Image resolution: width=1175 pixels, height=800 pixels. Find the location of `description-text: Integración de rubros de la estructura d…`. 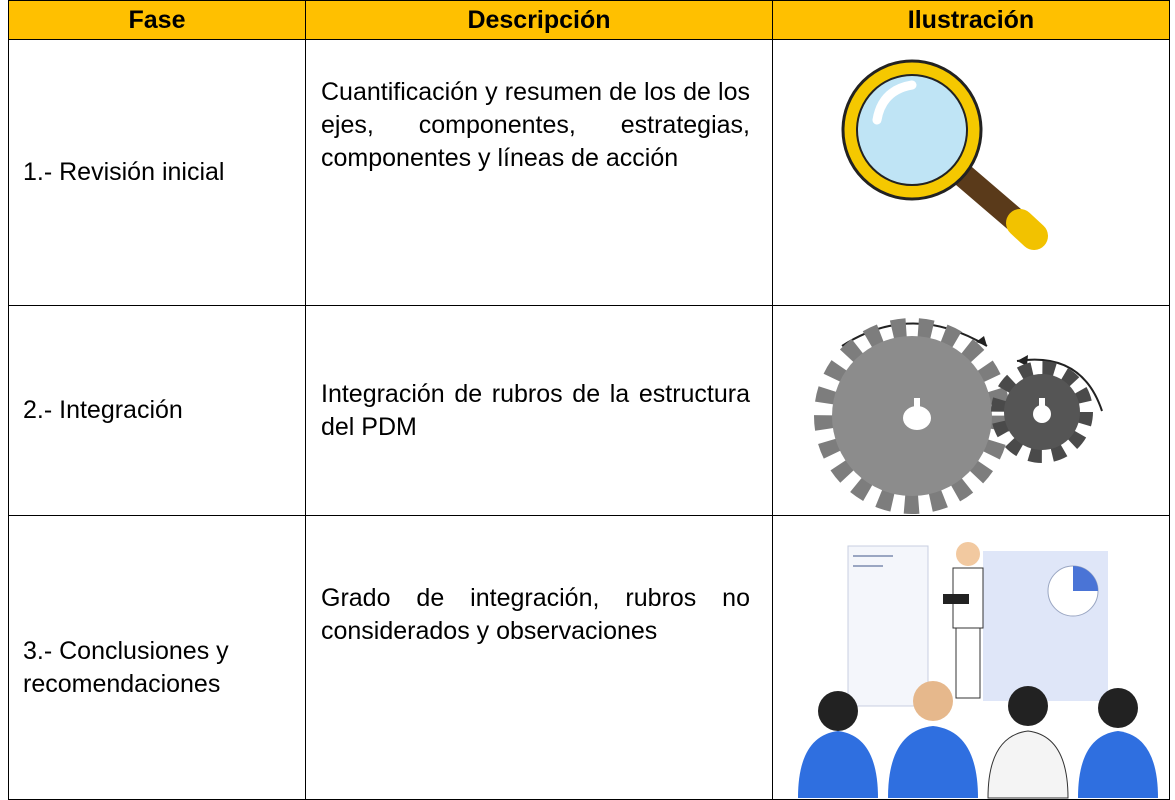

description-text: Integración de rubros de la estructura d… is located at coordinates (535, 410).